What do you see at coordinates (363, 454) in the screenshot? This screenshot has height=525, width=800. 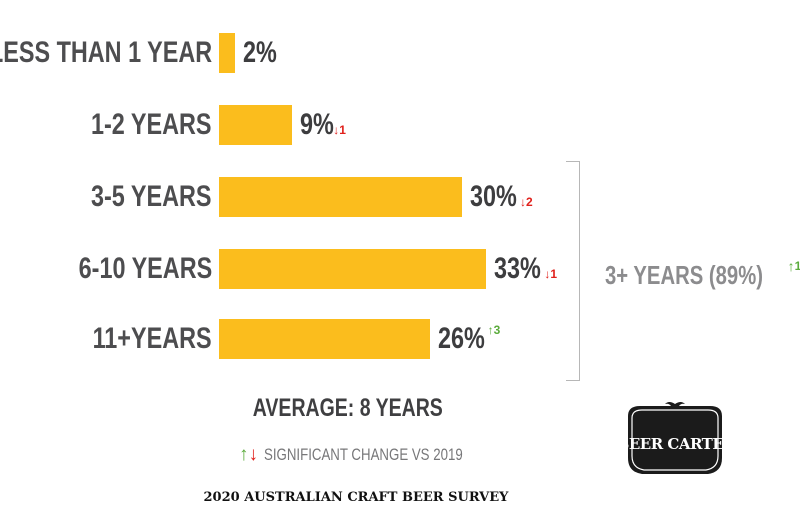 I see `legend-text: SIGNIFICANT CHANGE VS 2019` at bounding box center [363, 454].